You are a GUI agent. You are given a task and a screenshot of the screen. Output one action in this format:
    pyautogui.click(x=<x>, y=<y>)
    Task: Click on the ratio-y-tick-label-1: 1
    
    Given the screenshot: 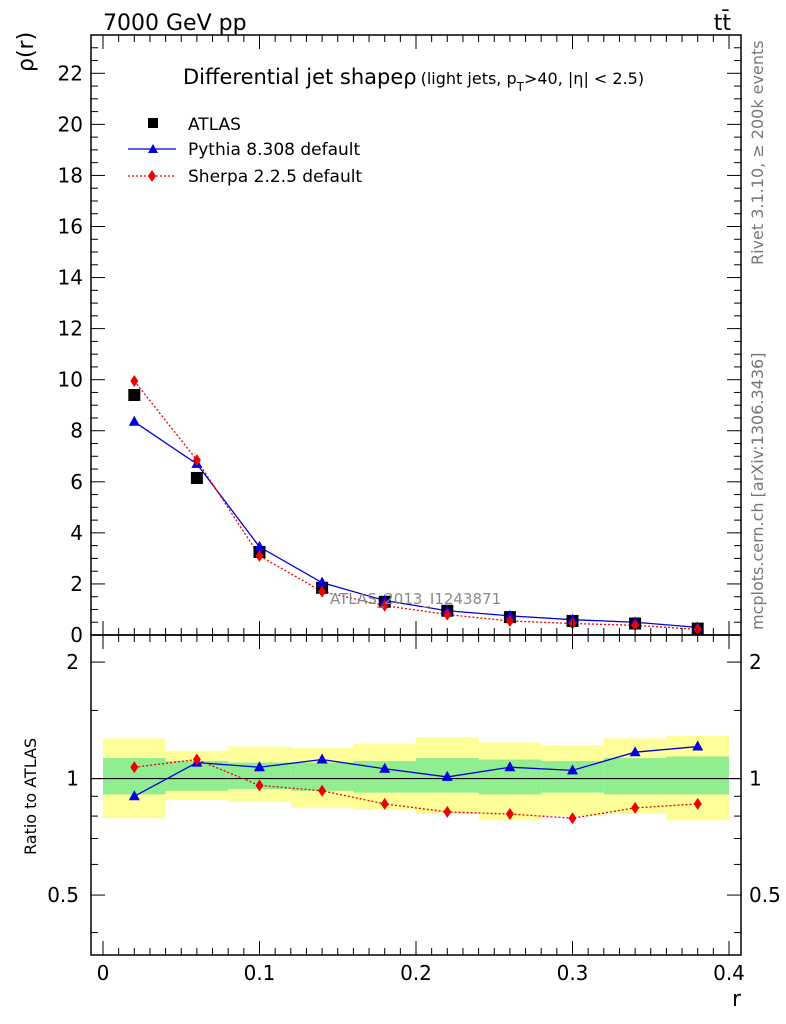 What is the action you would take?
    pyautogui.click(x=72, y=779)
    